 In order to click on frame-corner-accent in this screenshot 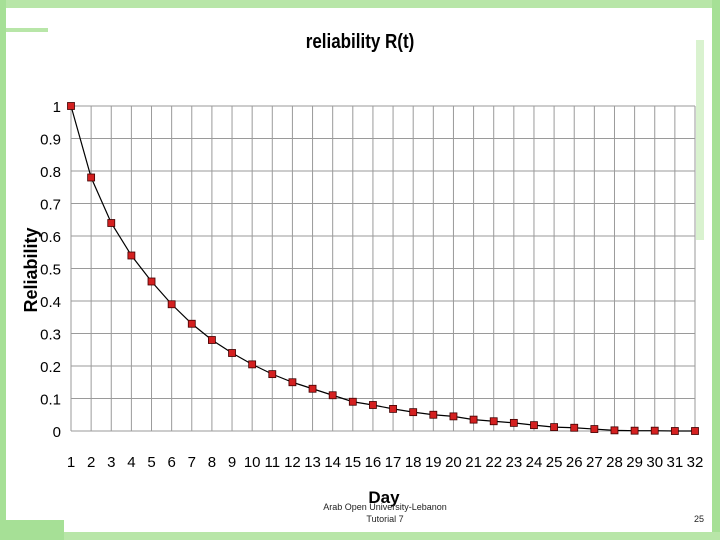, I will do `click(32, 530)`.